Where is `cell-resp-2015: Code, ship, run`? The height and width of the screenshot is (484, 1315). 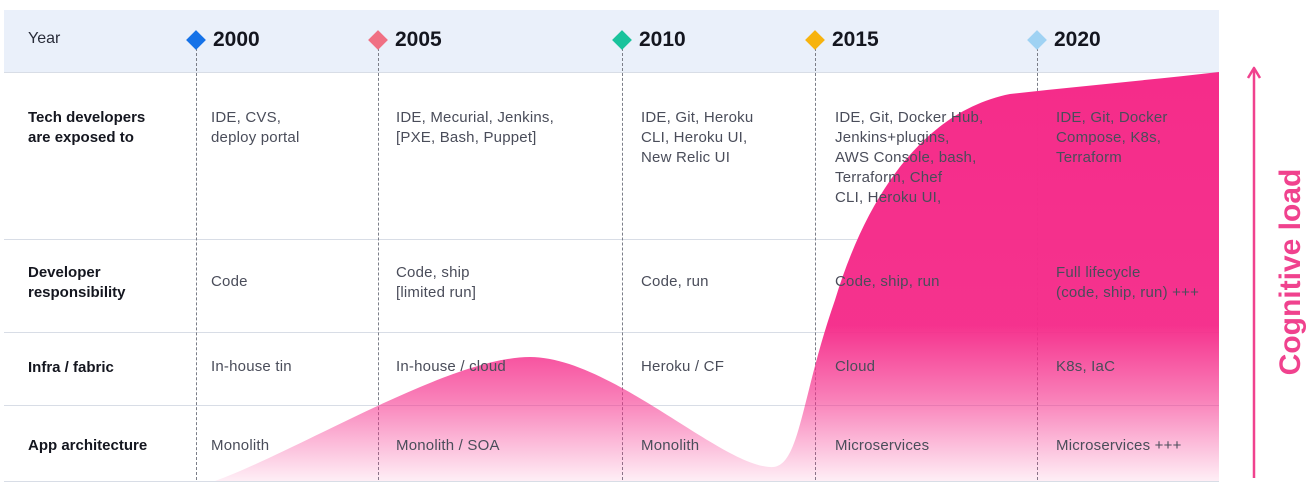
cell-resp-2015: Code, ship, run is located at coordinates (887, 281).